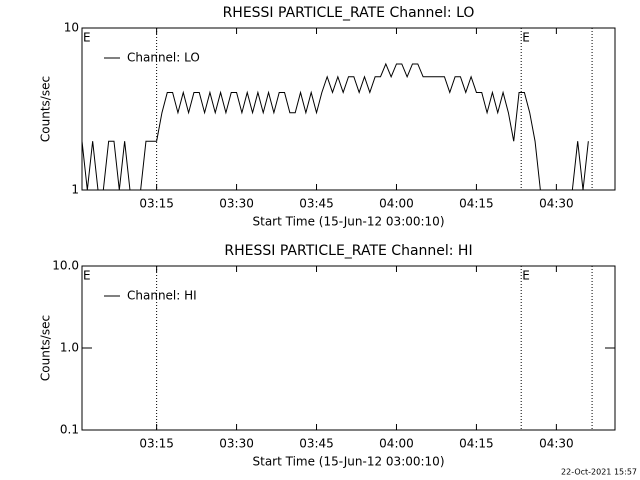 The image size is (640, 480). I want to click on y-tick-label: 0.1, so click(69, 430).